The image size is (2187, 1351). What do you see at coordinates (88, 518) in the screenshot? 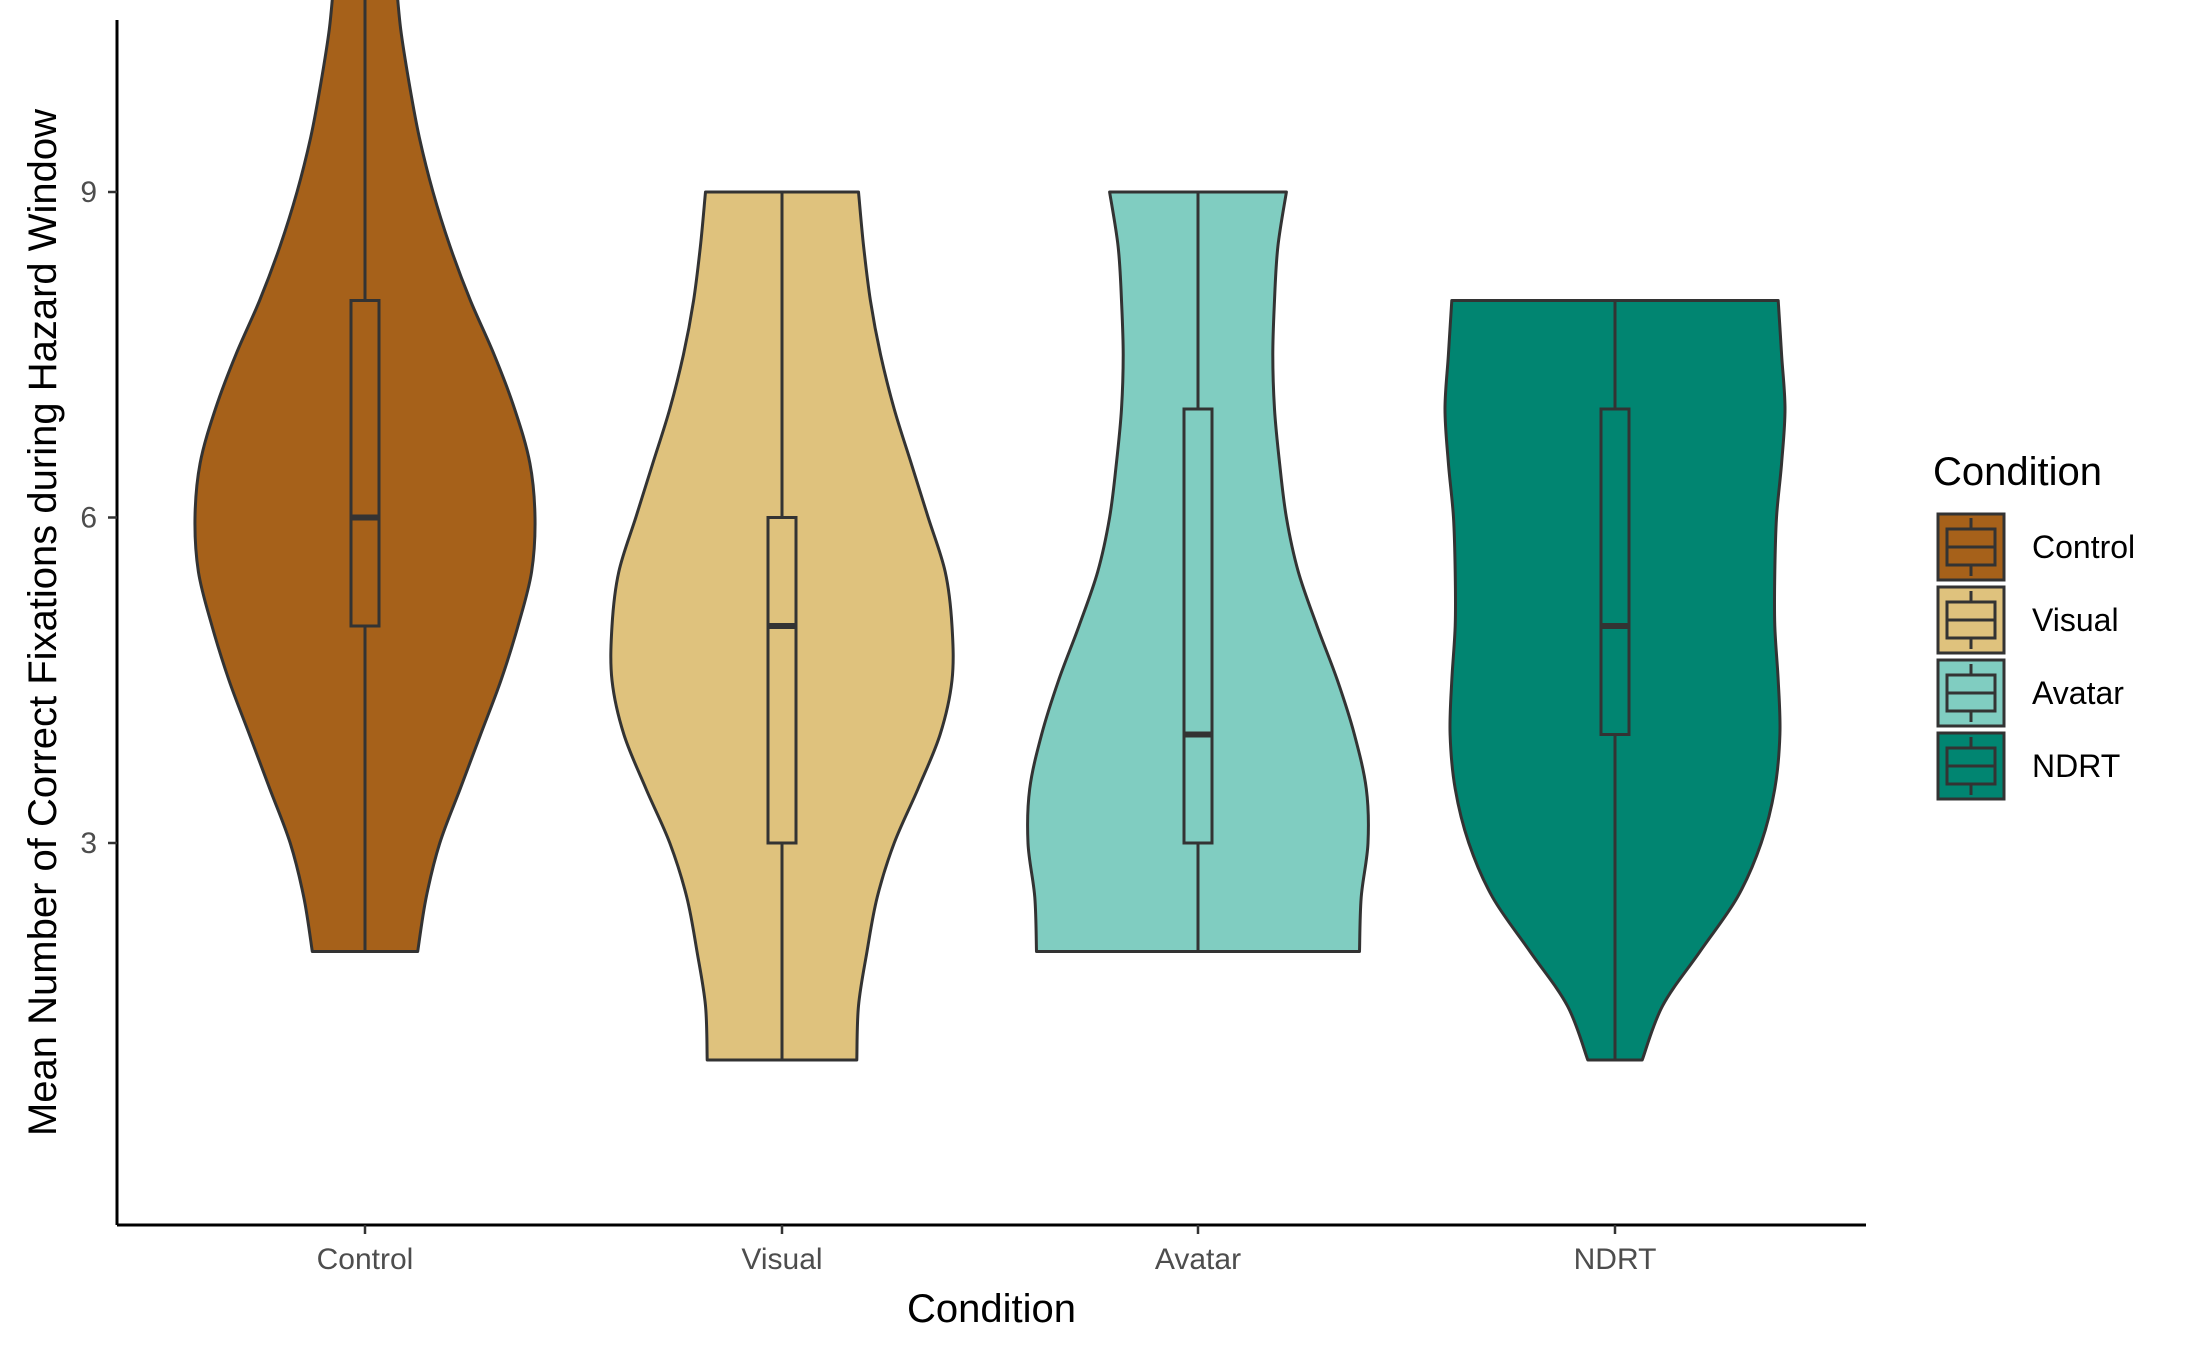
I see `y-tick-label: 6` at bounding box center [88, 518].